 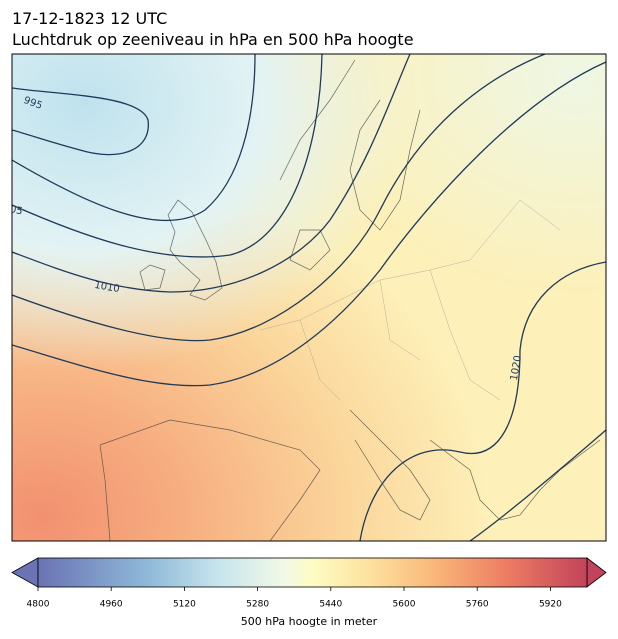 What do you see at coordinates (404, 605) in the screenshot?
I see `colorbar-tick-label: 5600` at bounding box center [404, 605].